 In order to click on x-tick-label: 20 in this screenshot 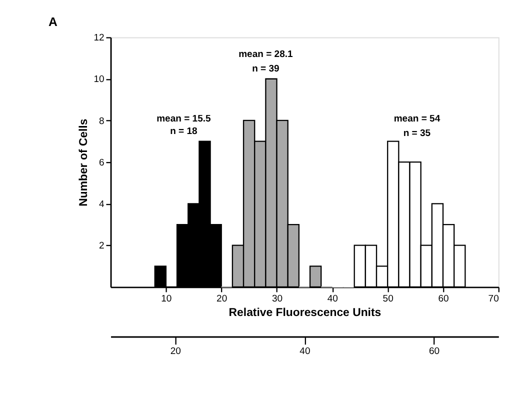, I will do `click(222, 299)`.